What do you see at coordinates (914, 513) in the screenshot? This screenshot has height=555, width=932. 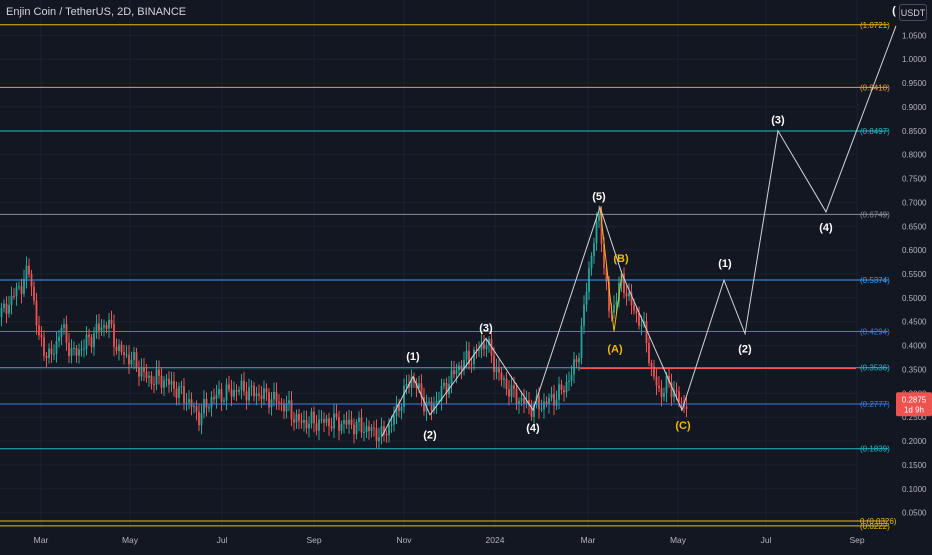 I see `y-tick-label: 0.0500` at bounding box center [914, 513].